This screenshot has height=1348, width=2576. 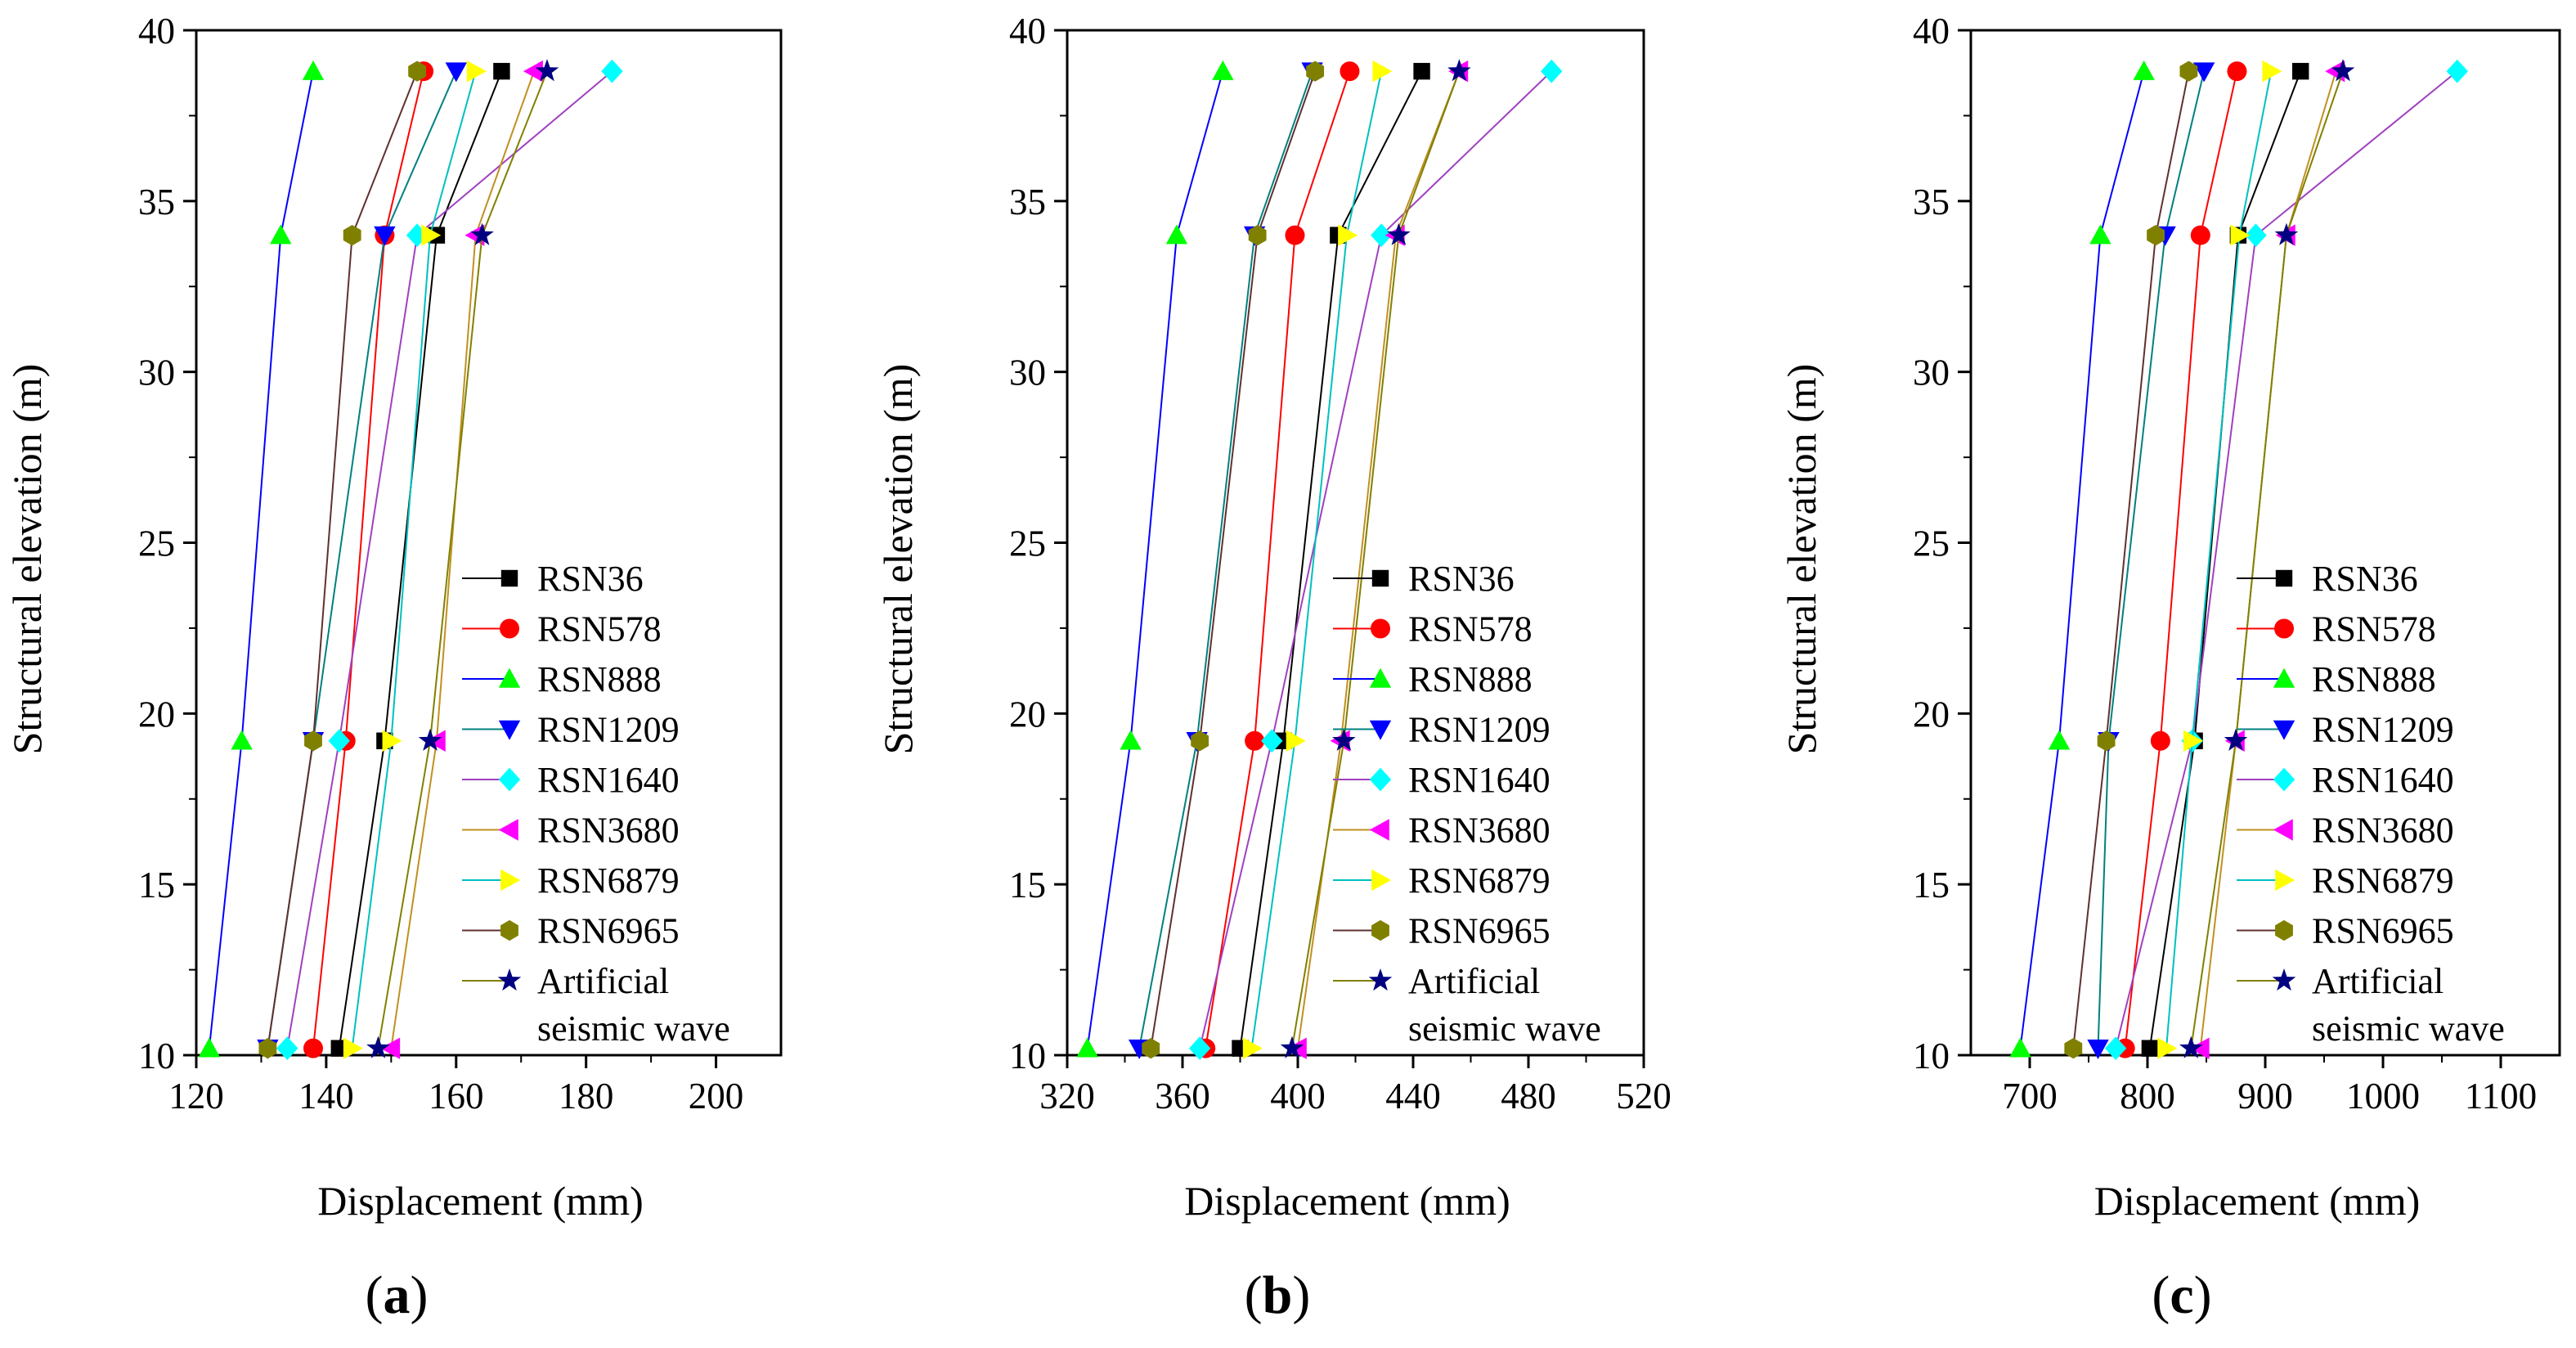 What do you see at coordinates (591, 579) in the screenshot?
I see `legend-label: RSN36` at bounding box center [591, 579].